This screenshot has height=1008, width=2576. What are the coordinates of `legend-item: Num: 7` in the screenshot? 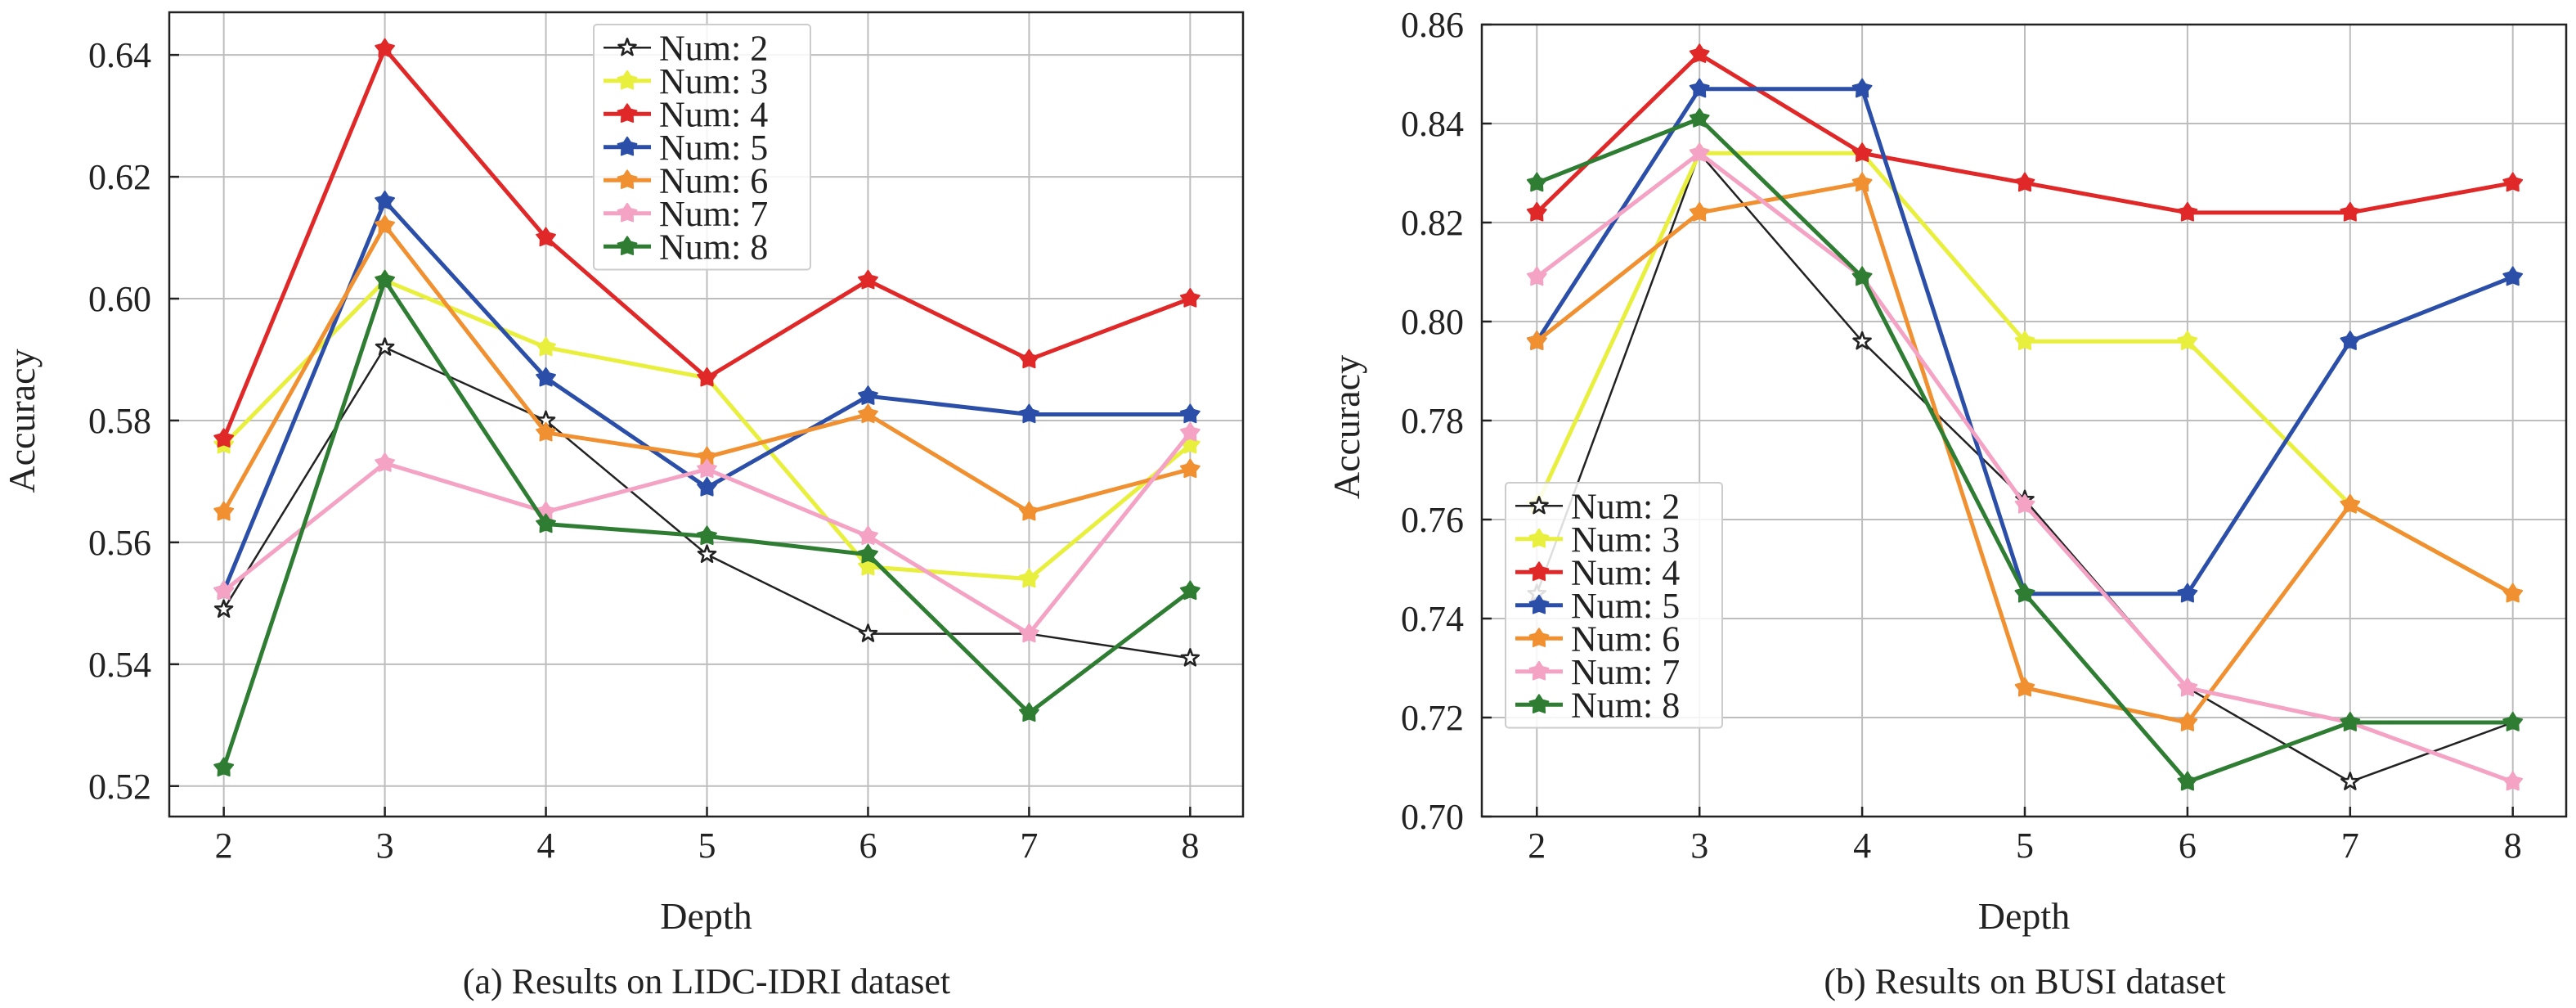 It's located at (686, 214).